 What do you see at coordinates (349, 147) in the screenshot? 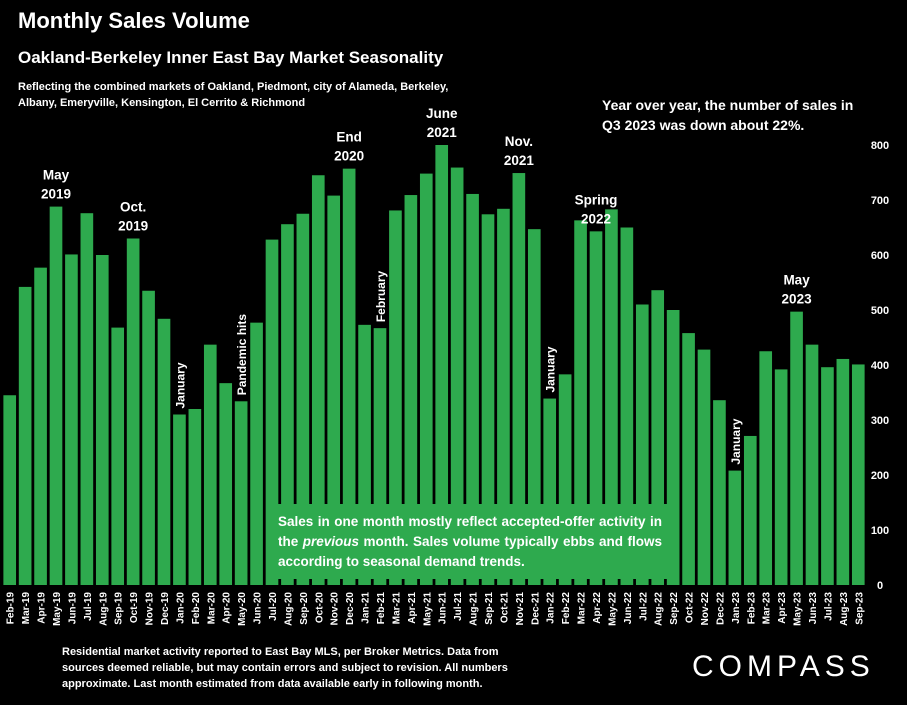
I see `annotation-label: End 2020` at bounding box center [349, 147].